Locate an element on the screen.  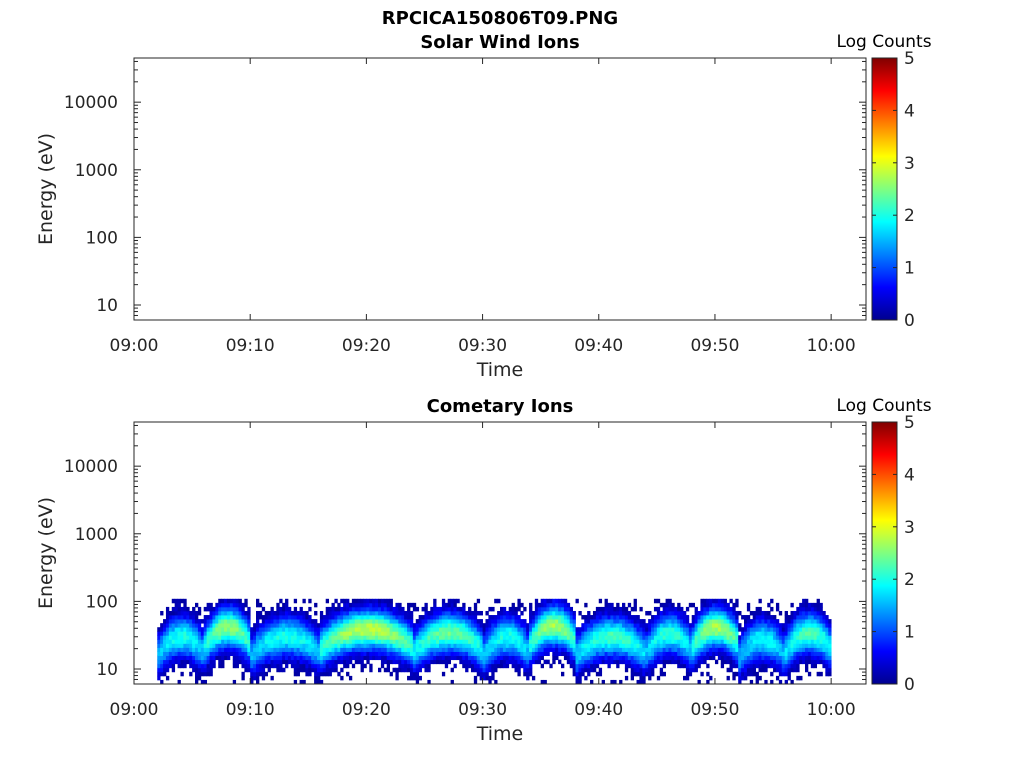
x-tick-label: 09:30 is located at coordinates (482, 710).